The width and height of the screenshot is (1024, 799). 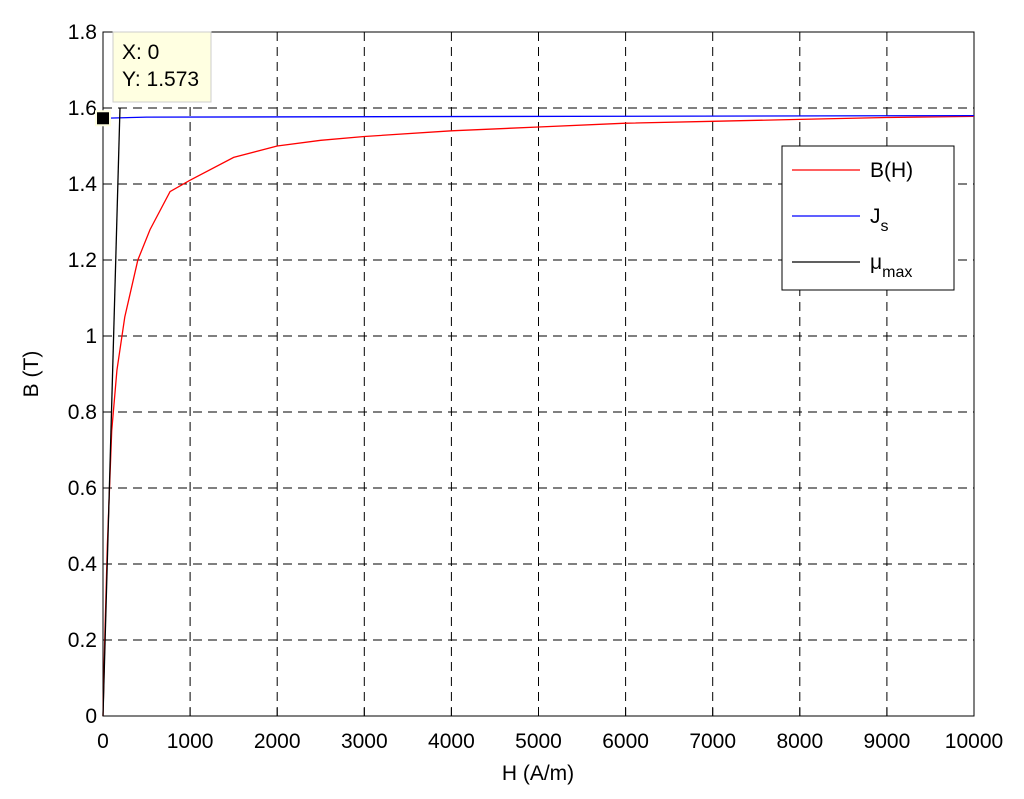 What do you see at coordinates (103, 741) in the screenshot?
I see `x-tick-label: 0` at bounding box center [103, 741].